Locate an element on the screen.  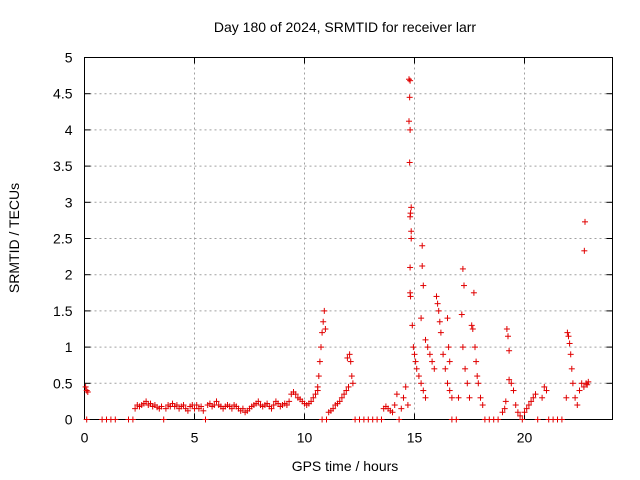
x-tick-label: 15 is located at coordinates (415, 438).